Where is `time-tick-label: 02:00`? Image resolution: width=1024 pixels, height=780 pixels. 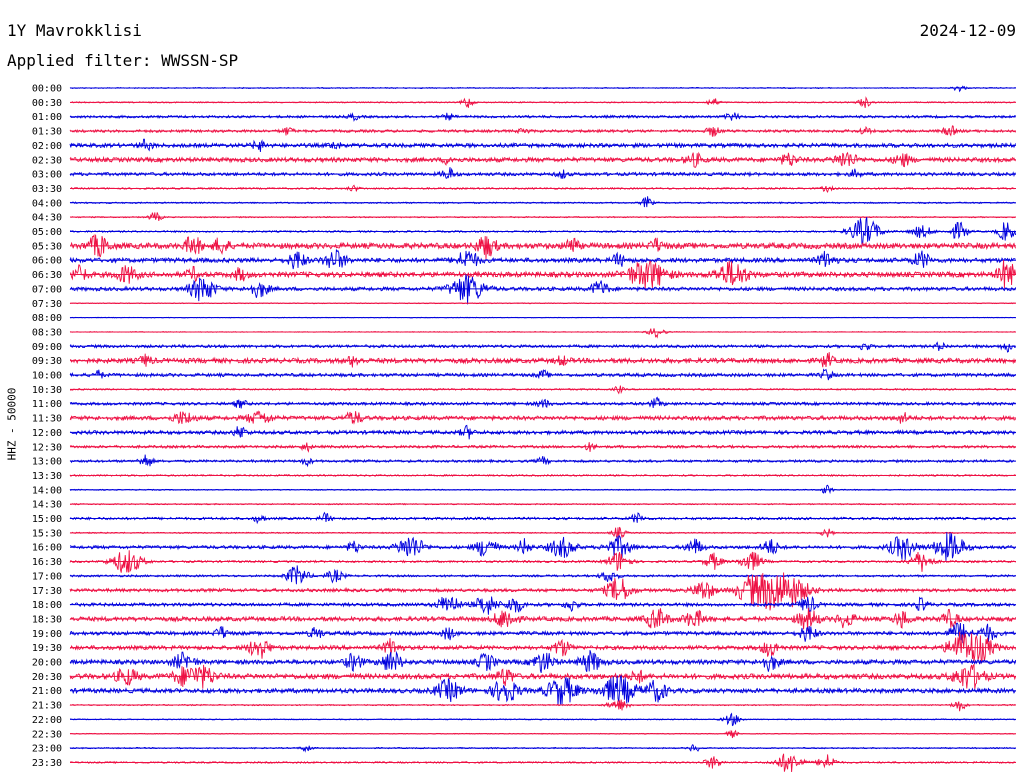 time-tick-label: 02:00 is located at coordinates (47, 146).